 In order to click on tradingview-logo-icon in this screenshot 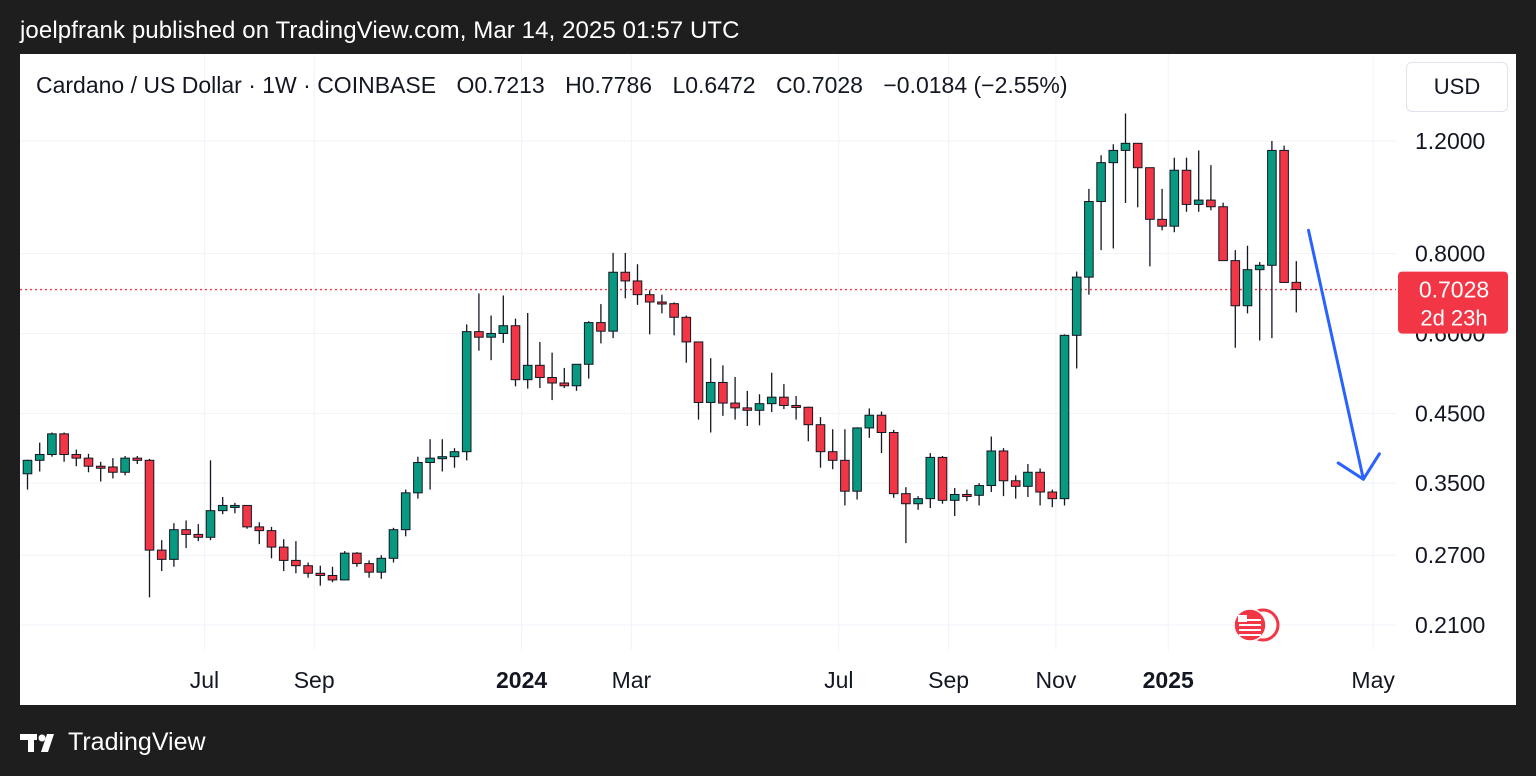, I will do `click(37, 742)`.